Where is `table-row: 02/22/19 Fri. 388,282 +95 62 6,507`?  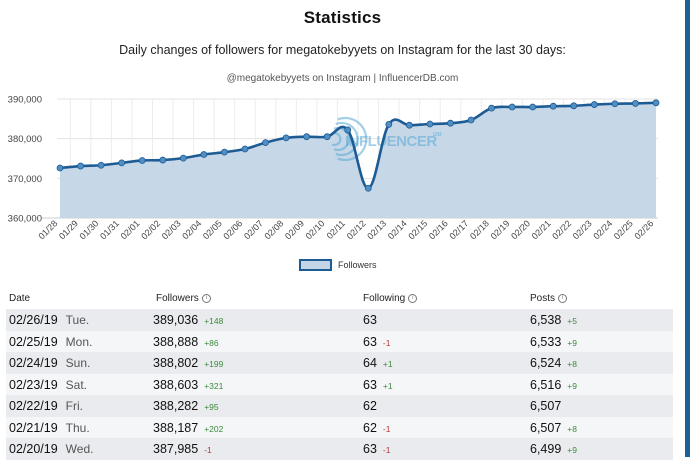
table-row: 02/22/19 Fri. 388,282 +95 62 6,507 is located at coordinates (339, 406).